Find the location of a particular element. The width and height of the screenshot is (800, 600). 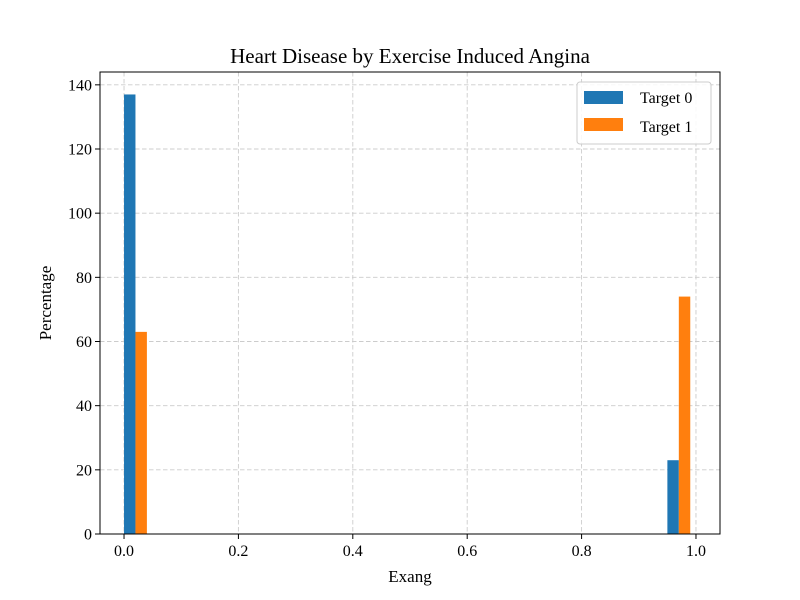

y-tick-label: 20 is located at coordinates (84, 470).